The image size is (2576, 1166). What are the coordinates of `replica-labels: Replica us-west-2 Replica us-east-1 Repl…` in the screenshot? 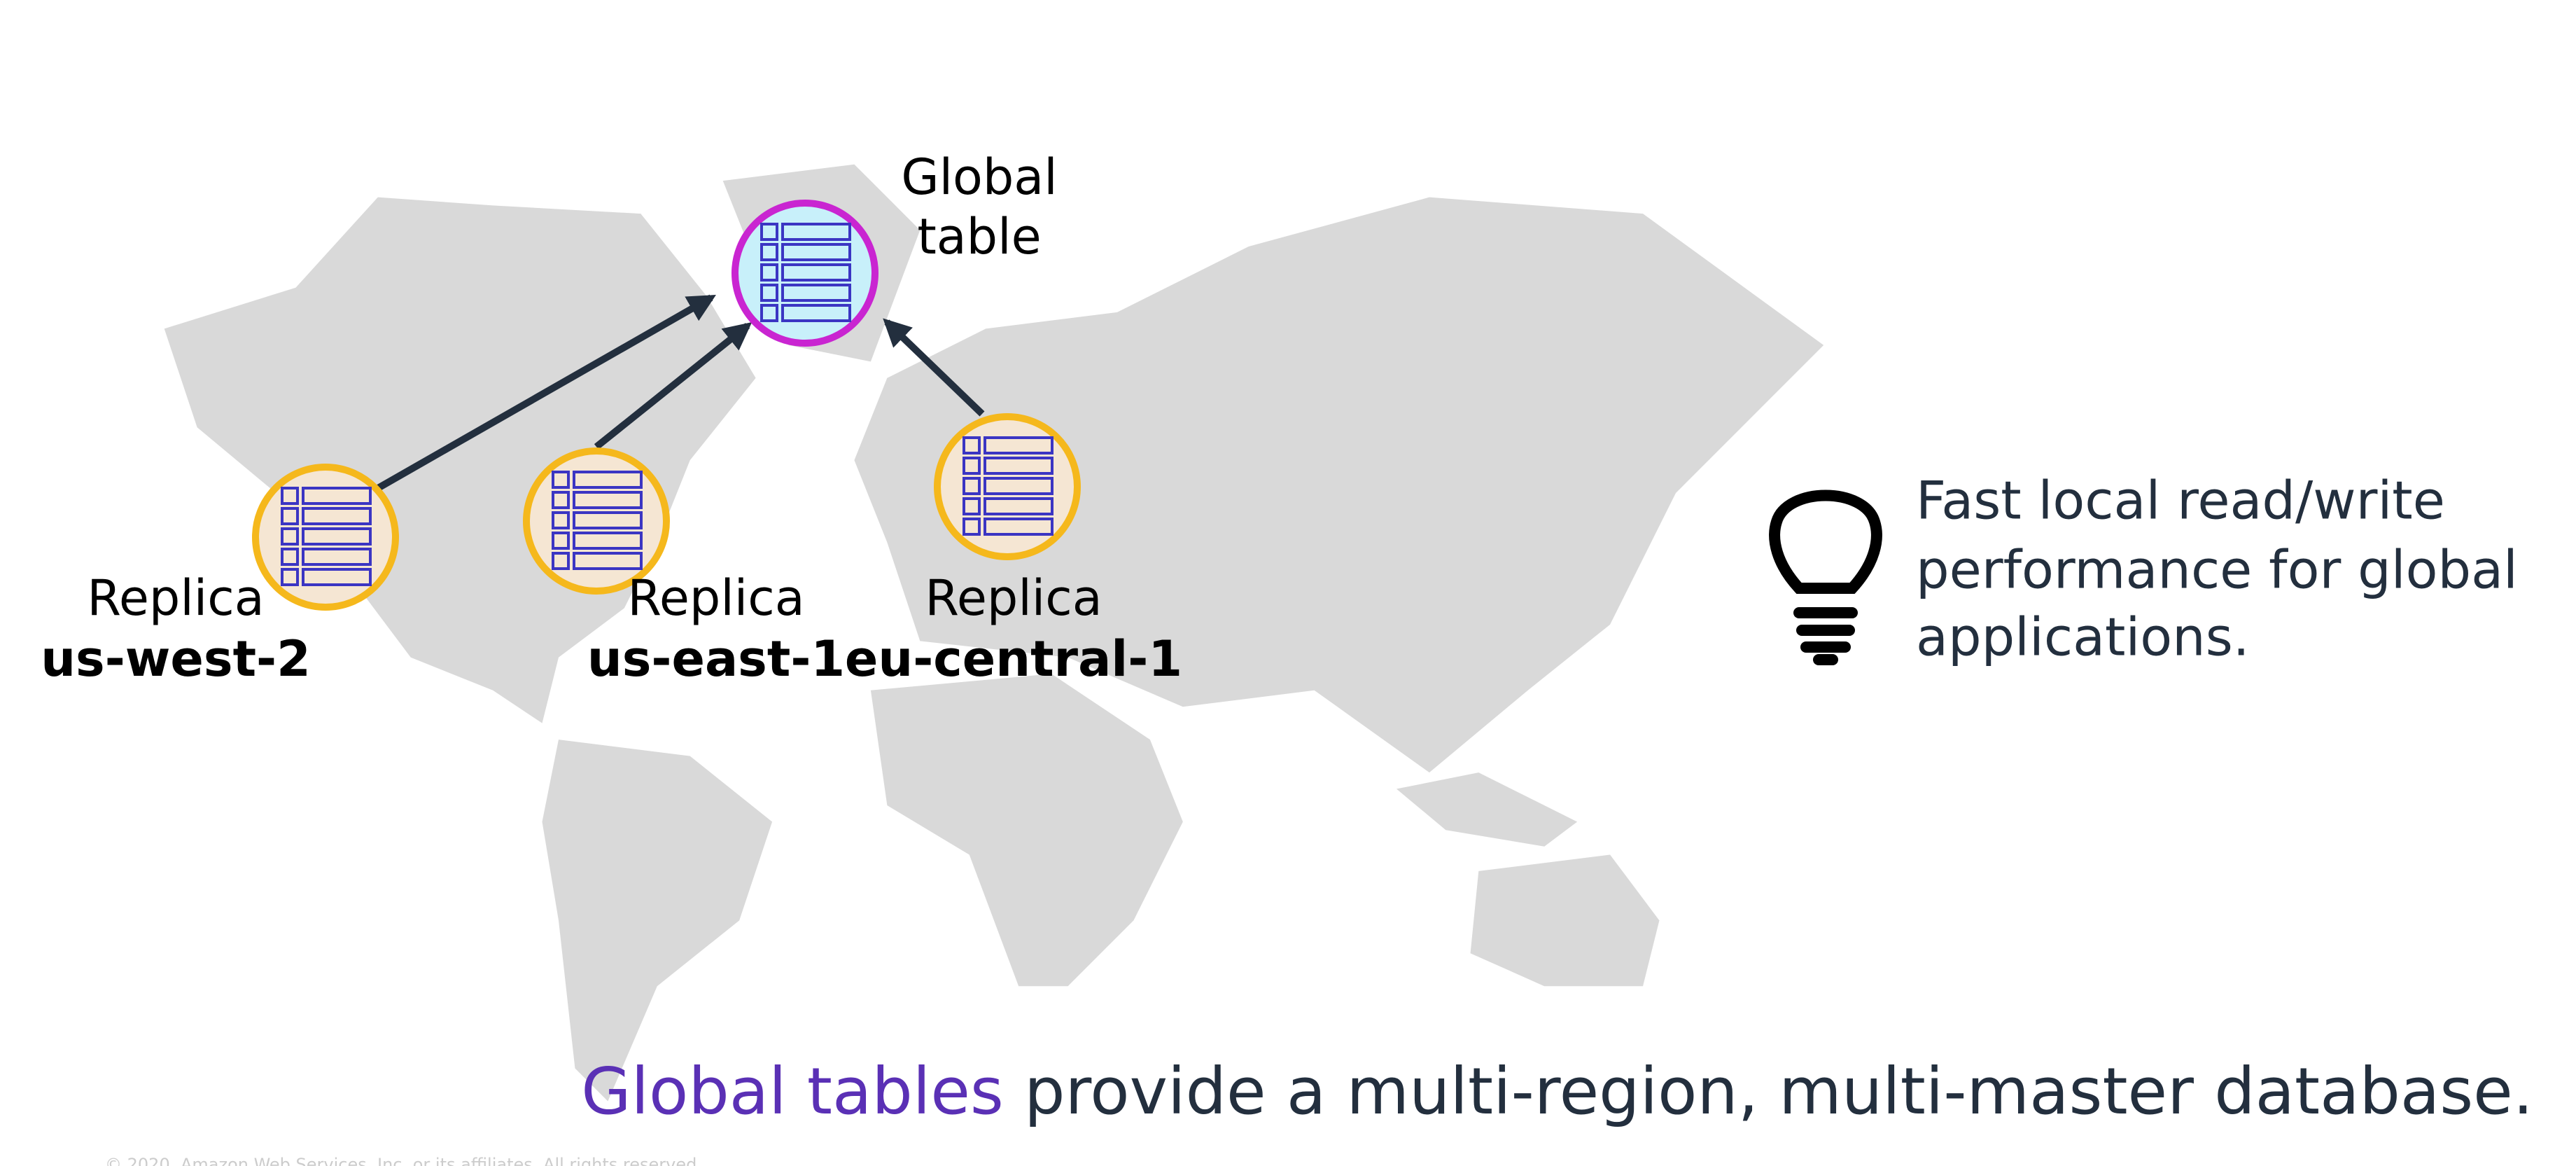 It's located at (611, 628).